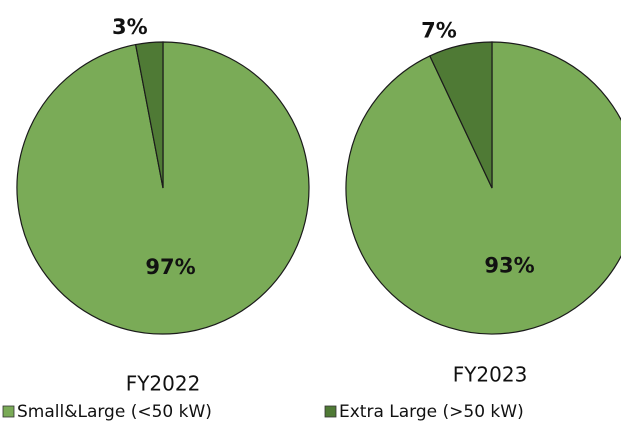 The height and width of the screenshot is (439, 621). I want to click on data-label: 3%, so click(130, 27).